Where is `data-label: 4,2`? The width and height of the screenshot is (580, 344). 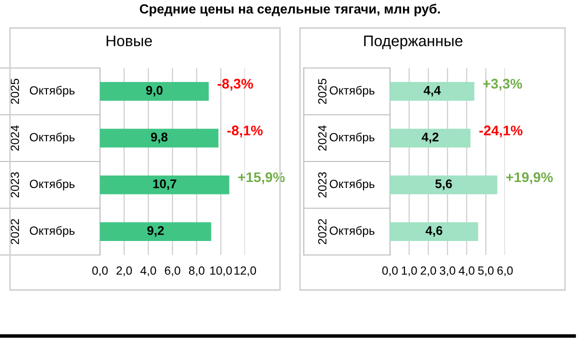 data-label: 4,2 is located at coordinates (430, 138).